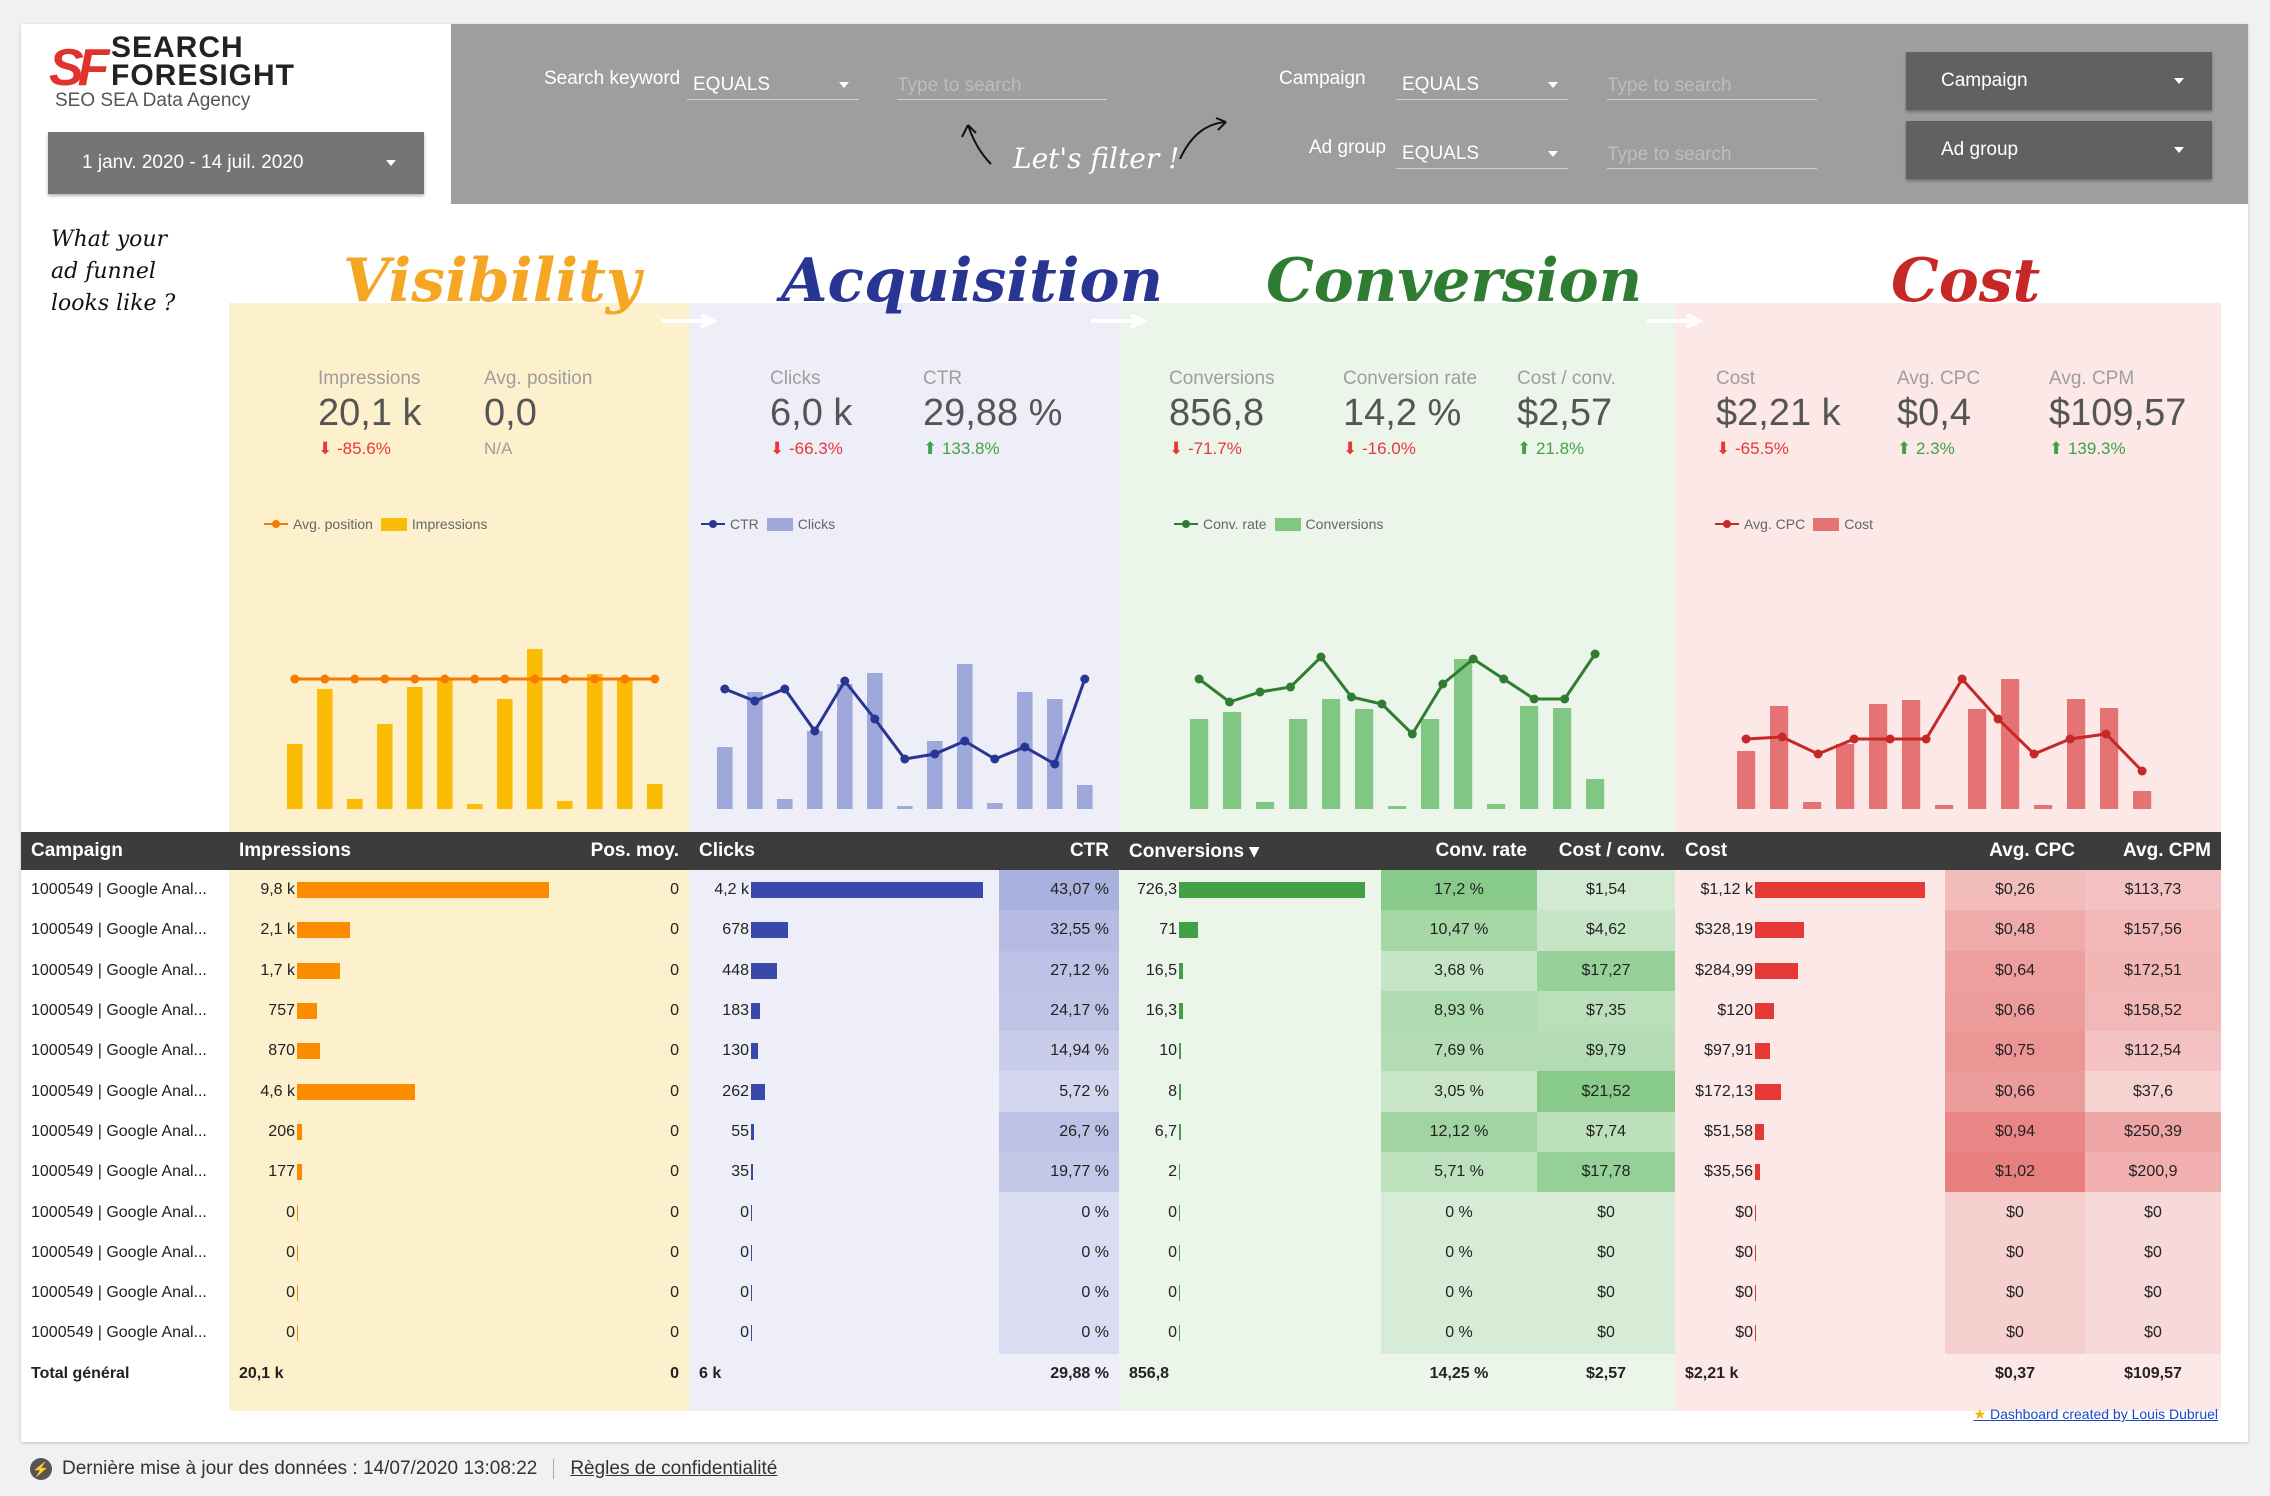 Image resolution: width=2270 pixels, height=1496 pixels. Describe the element at coordinates (1459, 851) in the screenshot. I see `col-conv-rate: Conv. rate` at that location.